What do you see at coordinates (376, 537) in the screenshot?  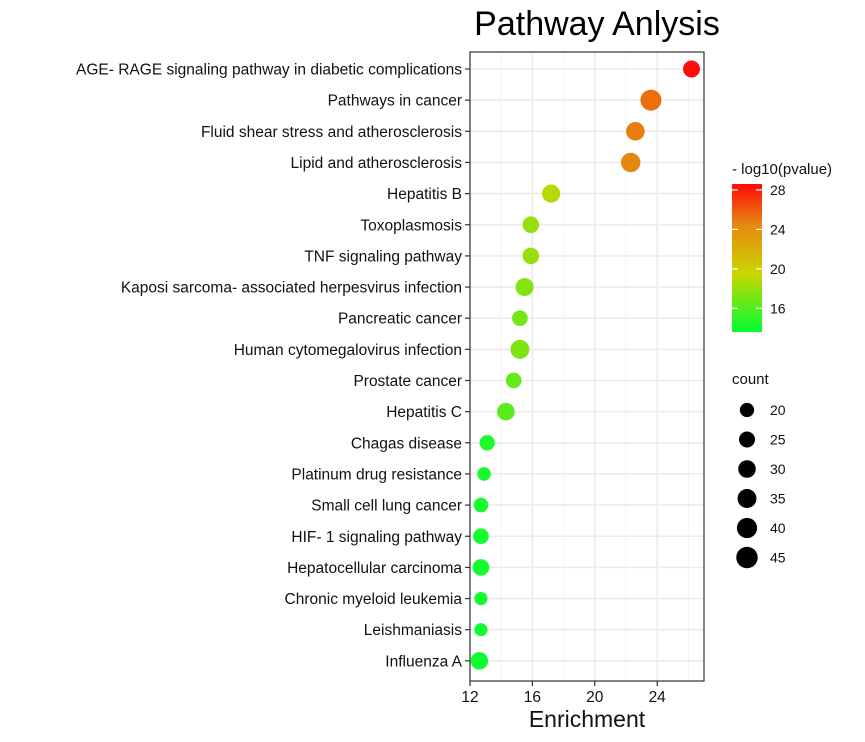 I see `y-category-label: HIF- 1 signaling pathway` at bounding box center [376, 537].